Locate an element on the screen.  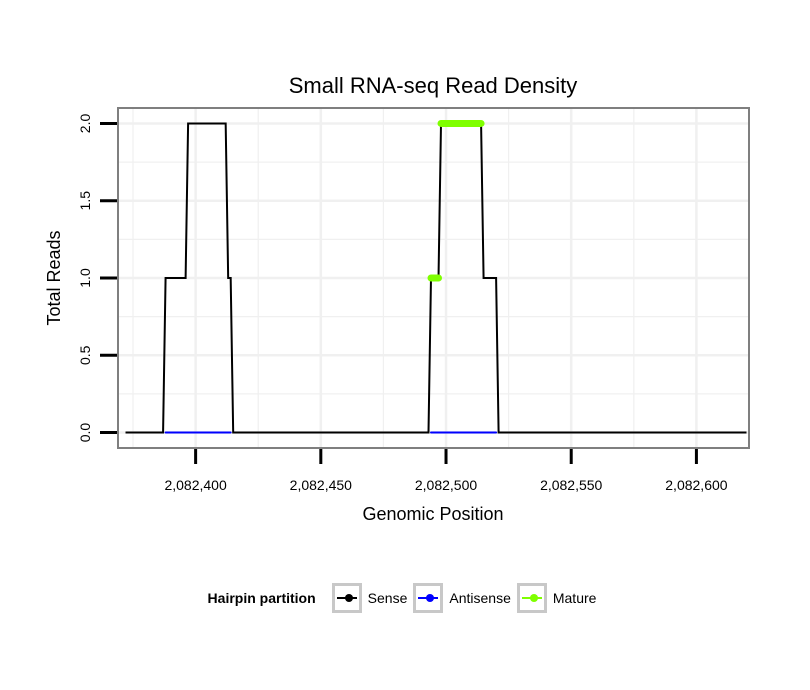
x-tick-label: 2,082,500 is located at coordinates (446, 485).